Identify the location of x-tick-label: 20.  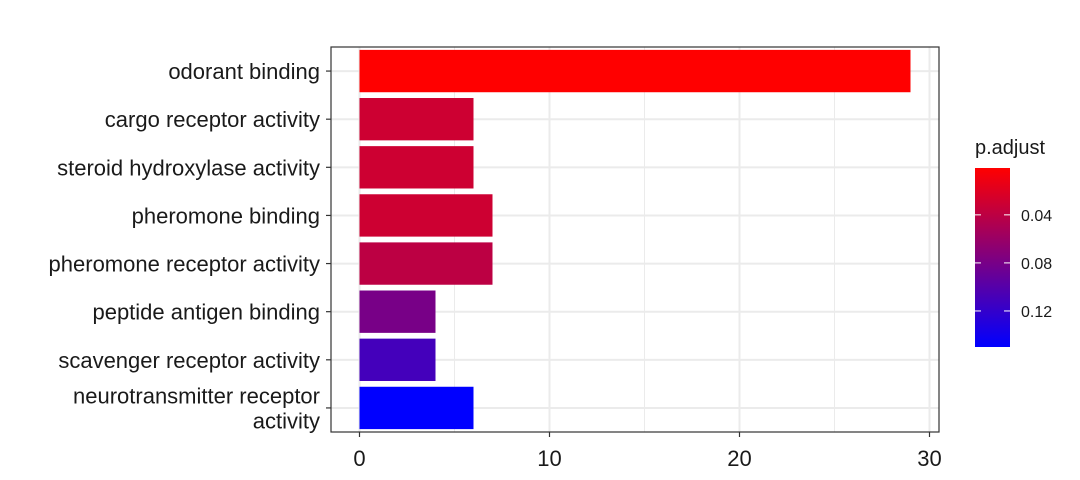
(739, 458).